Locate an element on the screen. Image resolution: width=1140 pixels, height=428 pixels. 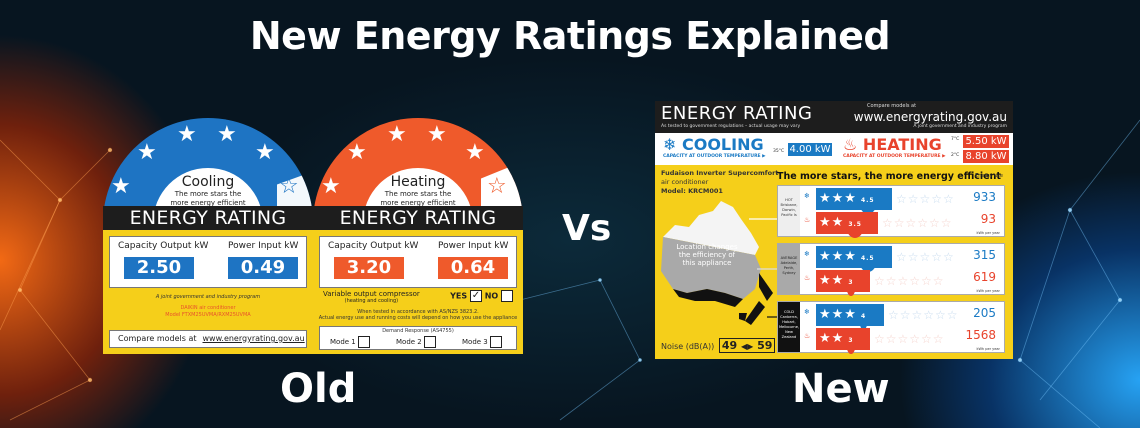
model-text: Model FTXM25UVMA/RXM25UVMA is located at coordinates (208, 315).